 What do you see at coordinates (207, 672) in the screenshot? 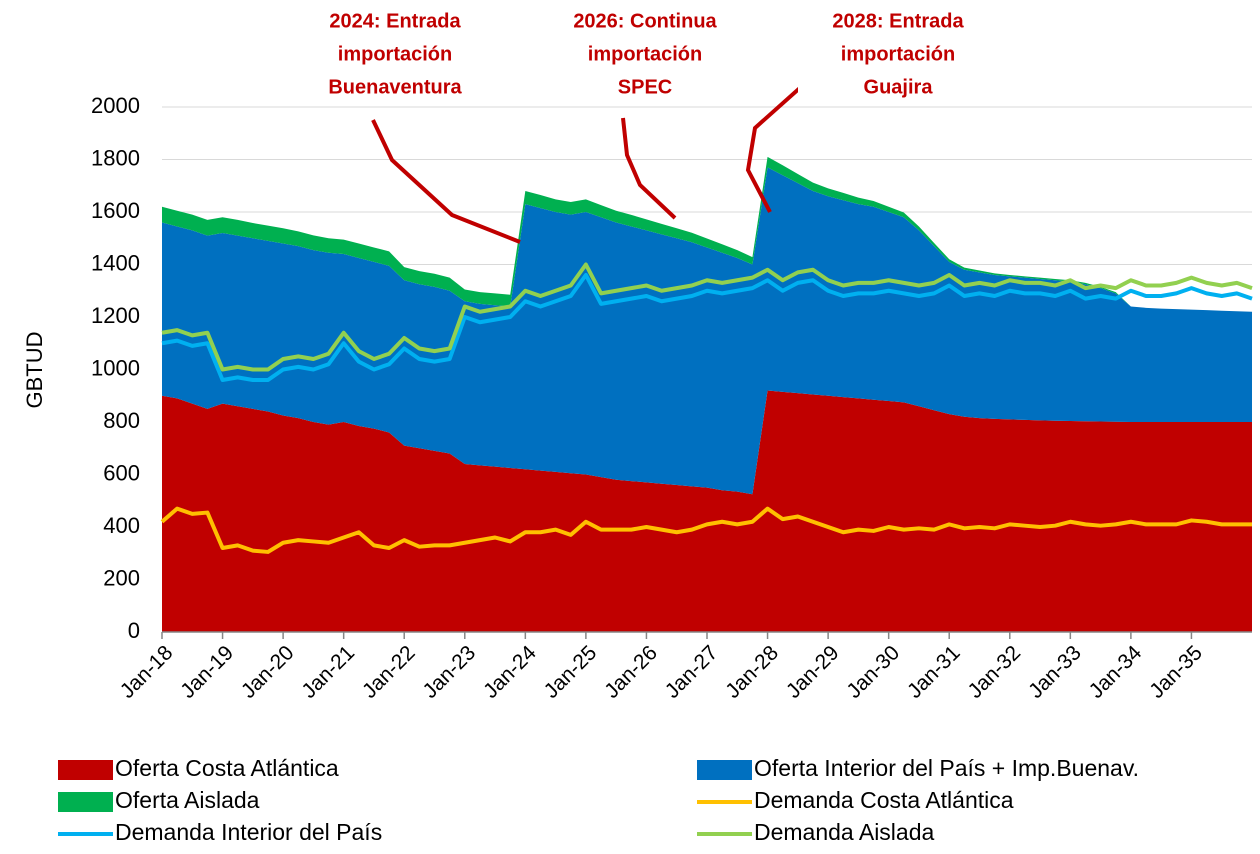
I see `x-tick-label: Jan-19` at bounding box center [207, 672].